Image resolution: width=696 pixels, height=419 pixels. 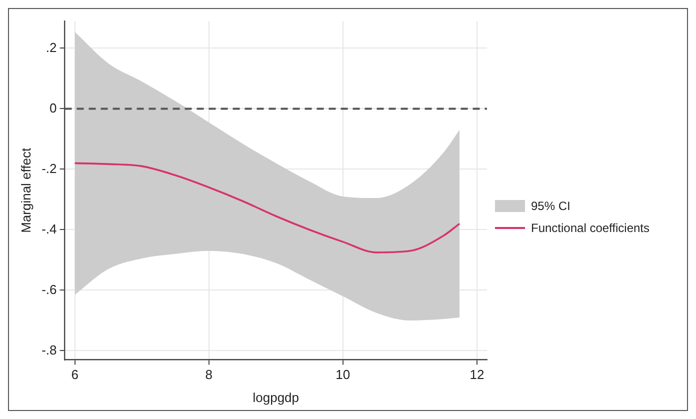 I want to click on y-tick-label: -.4, so click(x=49, y=228).